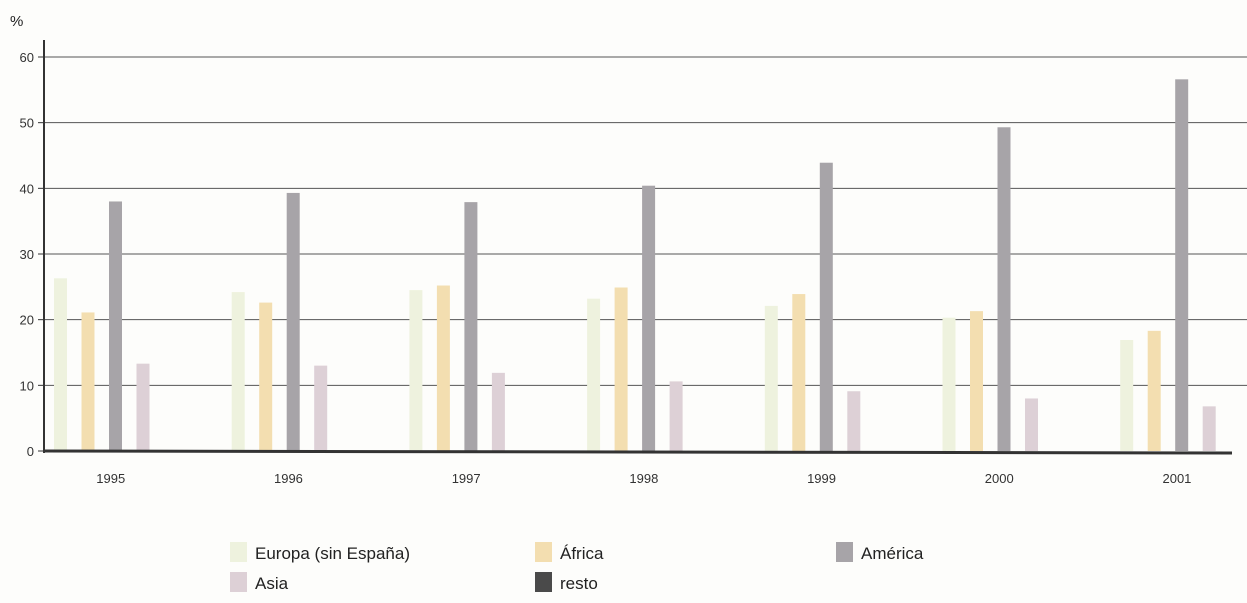 This screenshot has height=603, width=1247. Describe the element at coordinates (272, 583) in the screenshot. I see `legend-label: Asia` at that location.